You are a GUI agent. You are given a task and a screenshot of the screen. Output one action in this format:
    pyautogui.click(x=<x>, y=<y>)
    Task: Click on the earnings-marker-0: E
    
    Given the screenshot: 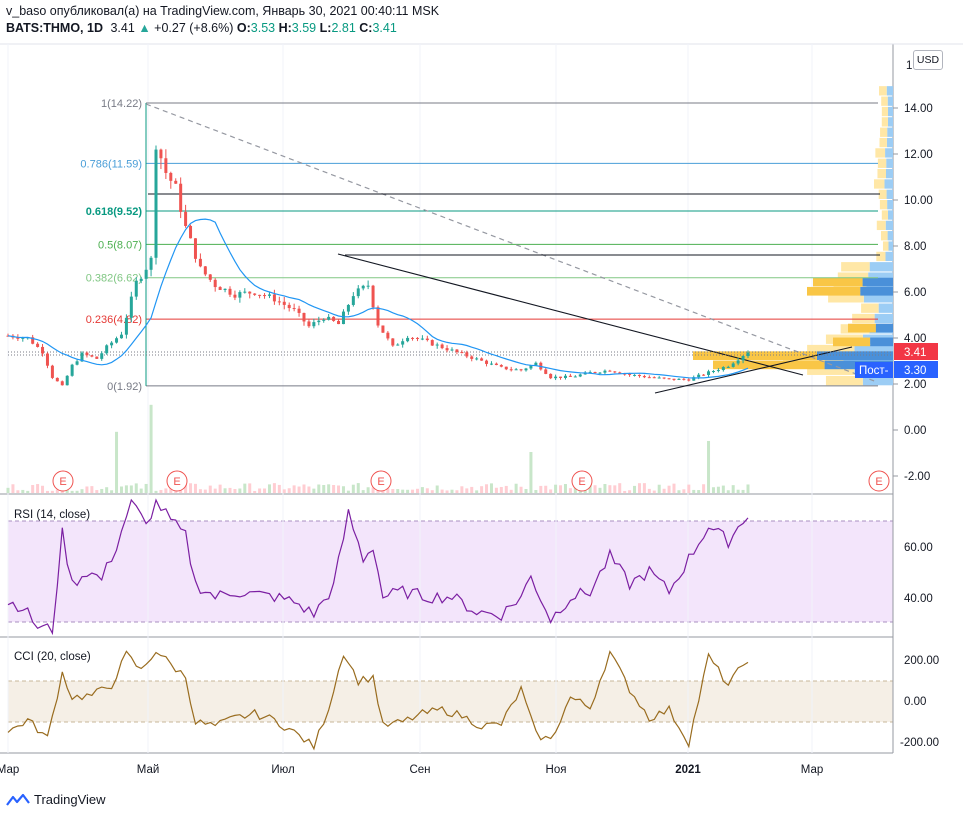 What is the action you would take?
    pyautogui.click(x=63, y=481)
    